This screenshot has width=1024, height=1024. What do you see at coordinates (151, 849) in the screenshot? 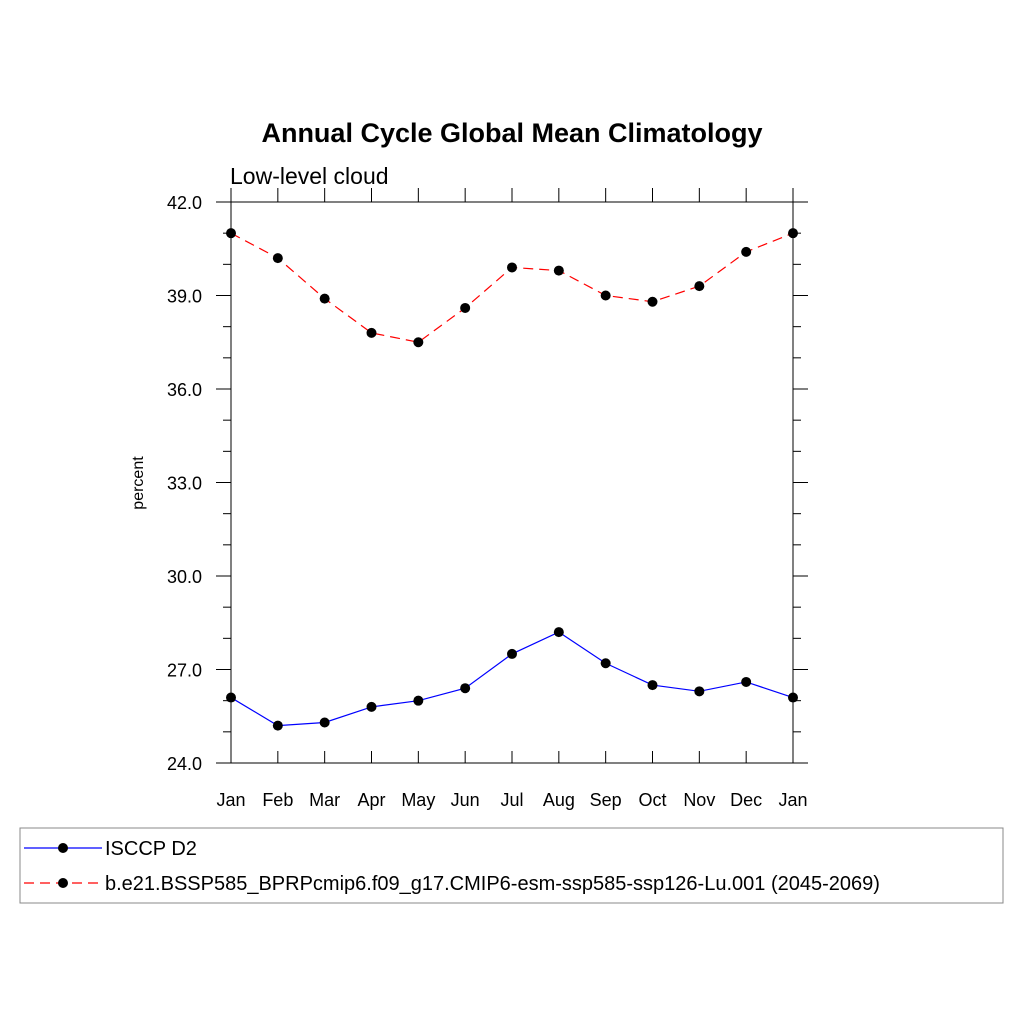
I see `legend-label-1: ISCCP D2` at bounding box center [151, 849].